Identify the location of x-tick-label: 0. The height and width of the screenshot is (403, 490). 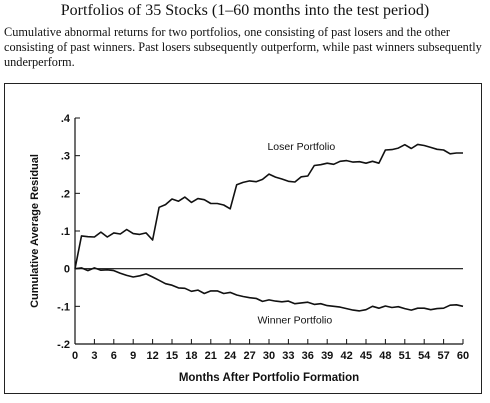
(75, 356).